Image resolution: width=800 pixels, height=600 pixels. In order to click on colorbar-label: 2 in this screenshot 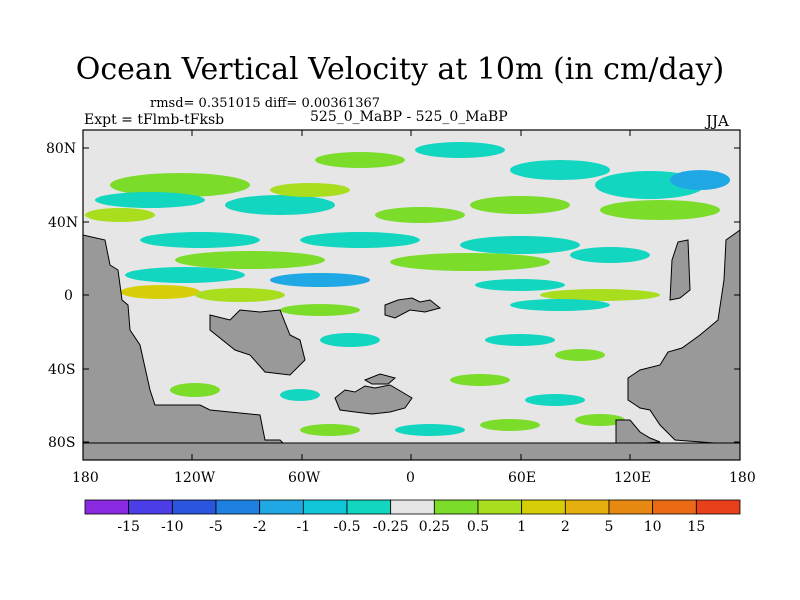, I will do `click(565, 527)`.